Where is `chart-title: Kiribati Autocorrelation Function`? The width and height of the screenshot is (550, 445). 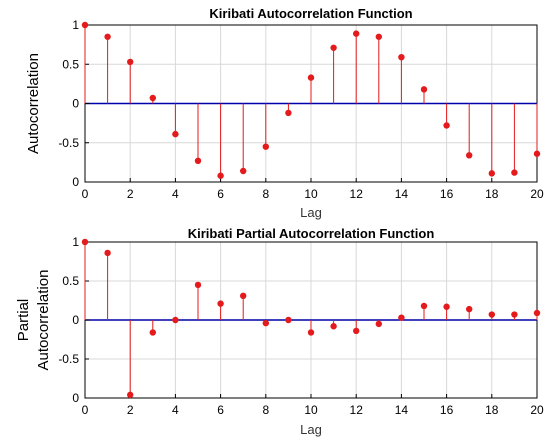
chart-title: Kiribati Autocorrelation Function is located at coordinates (310, 13).